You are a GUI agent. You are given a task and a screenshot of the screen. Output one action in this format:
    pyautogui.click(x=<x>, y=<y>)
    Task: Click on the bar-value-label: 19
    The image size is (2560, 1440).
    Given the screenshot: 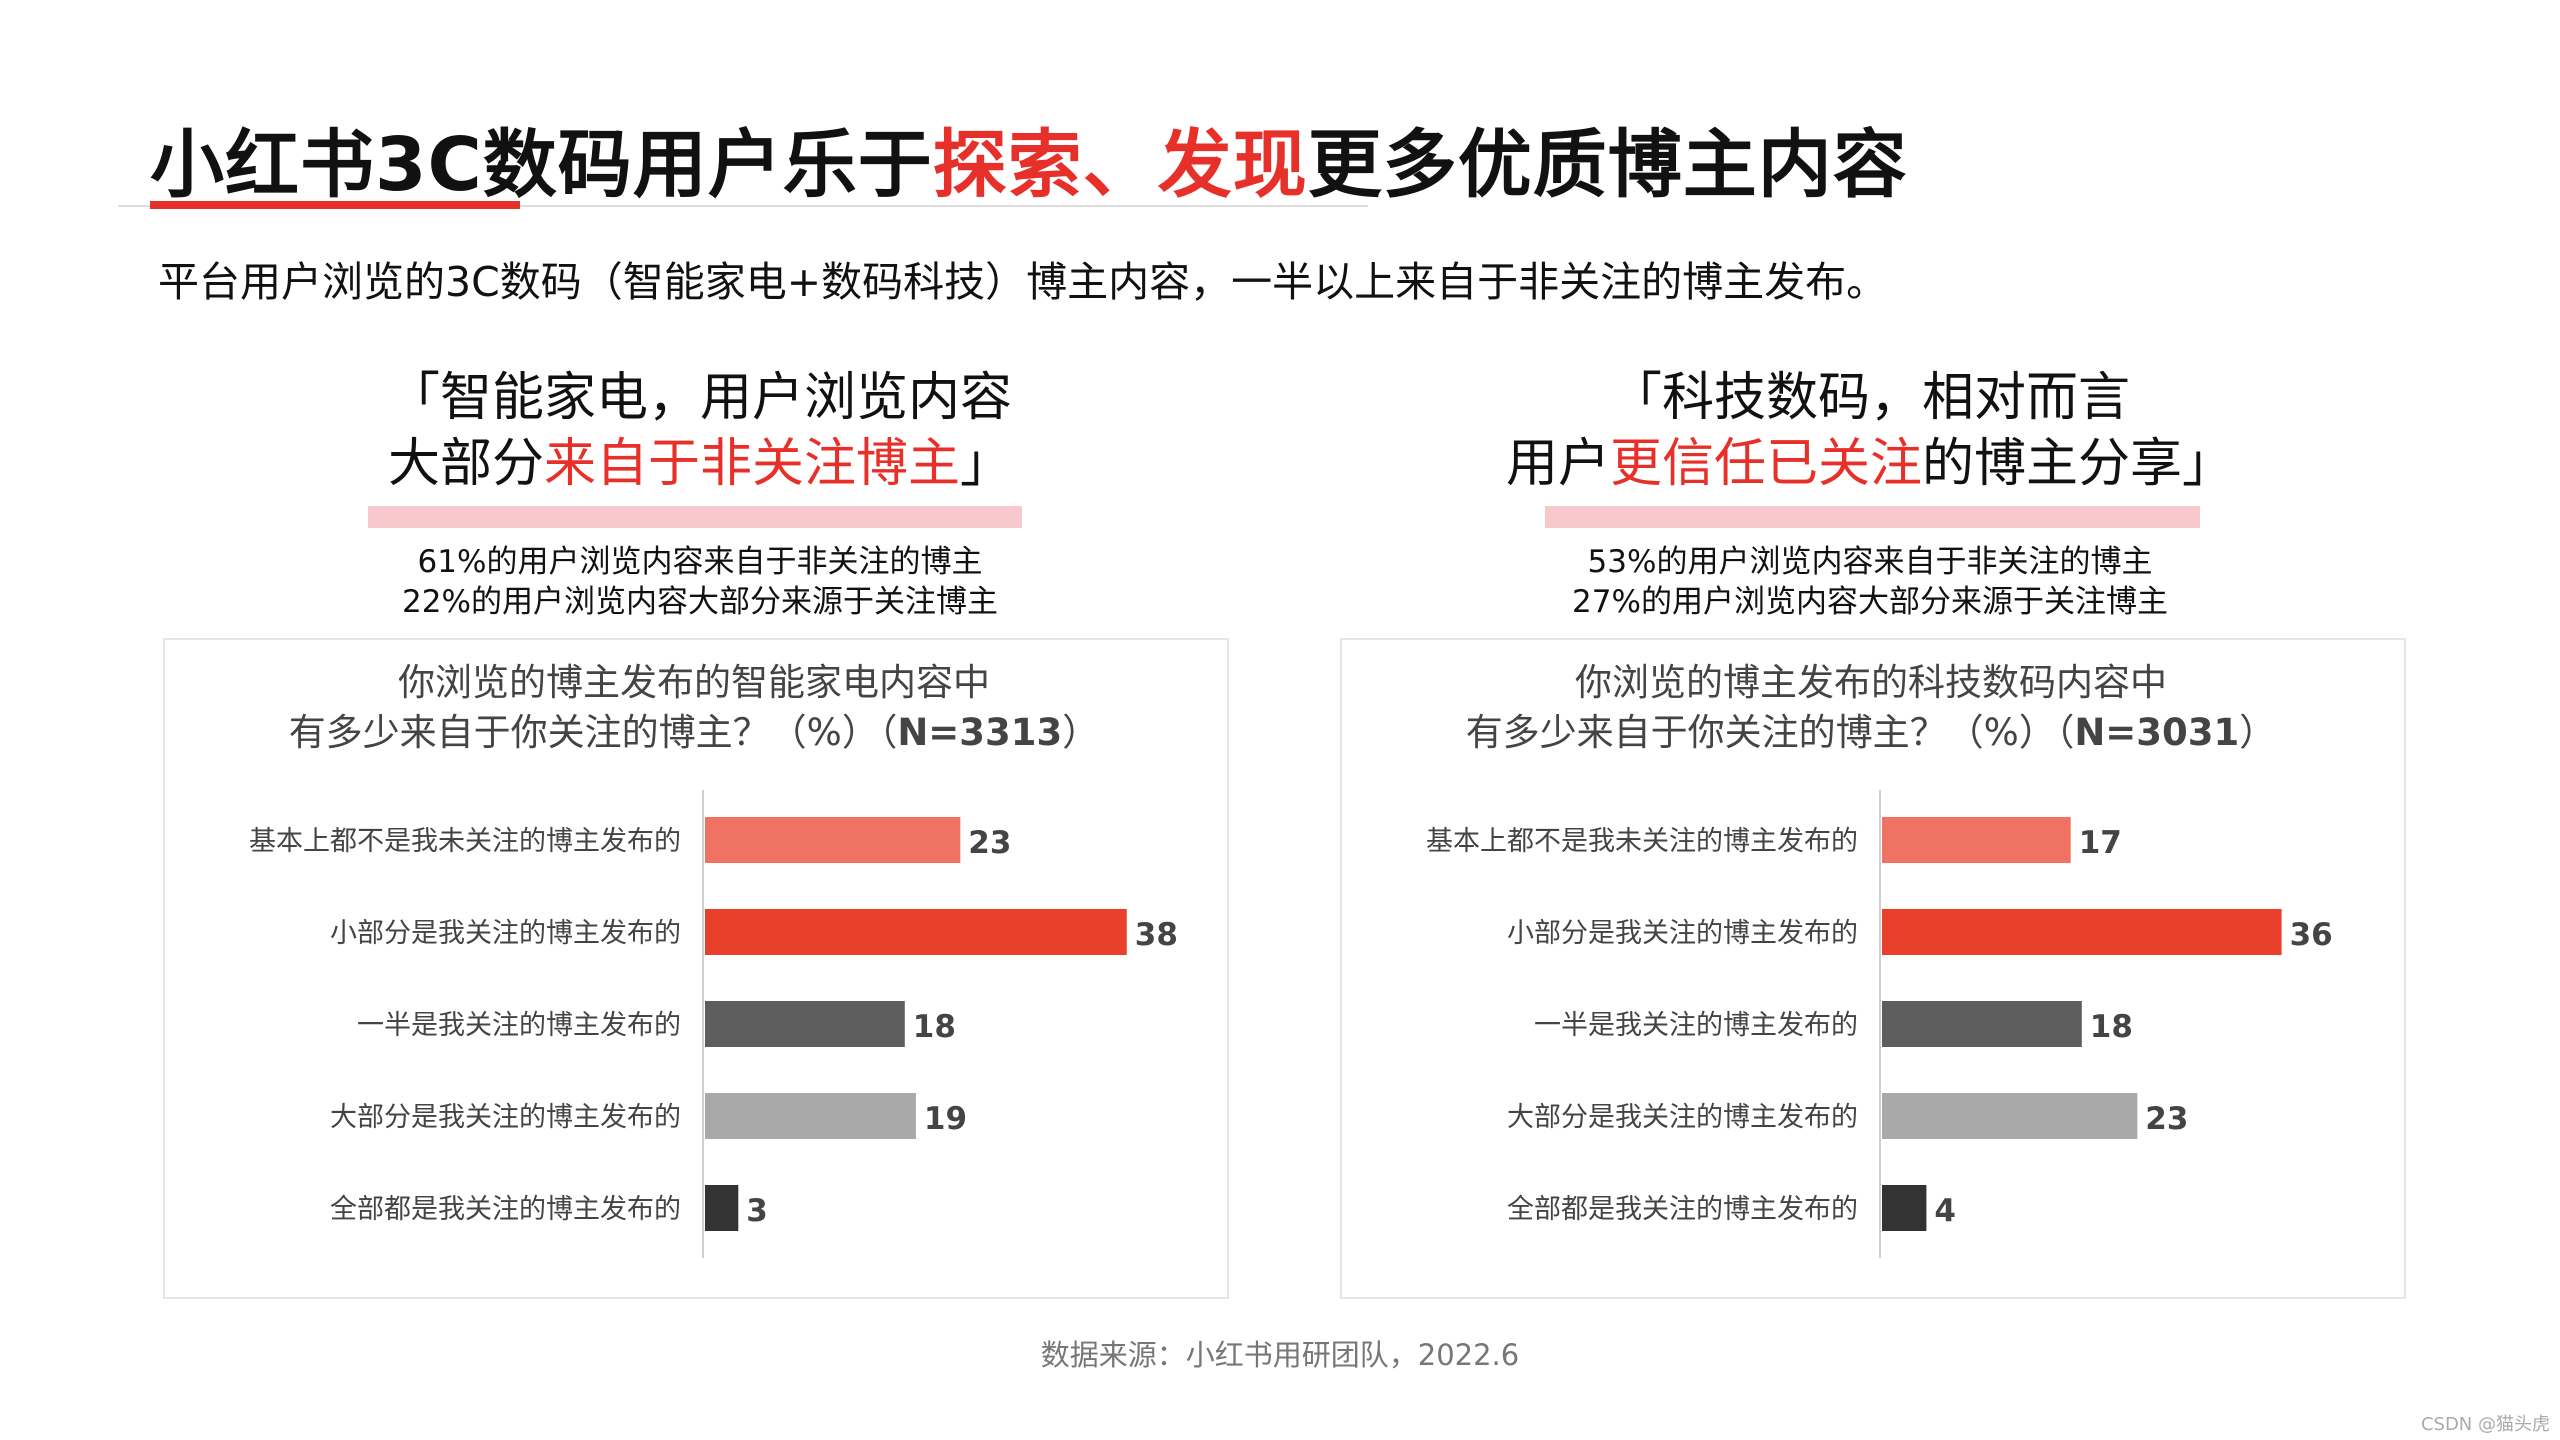 What is the action you would take?
    pyautogui.click(x=945, y=1119)
    